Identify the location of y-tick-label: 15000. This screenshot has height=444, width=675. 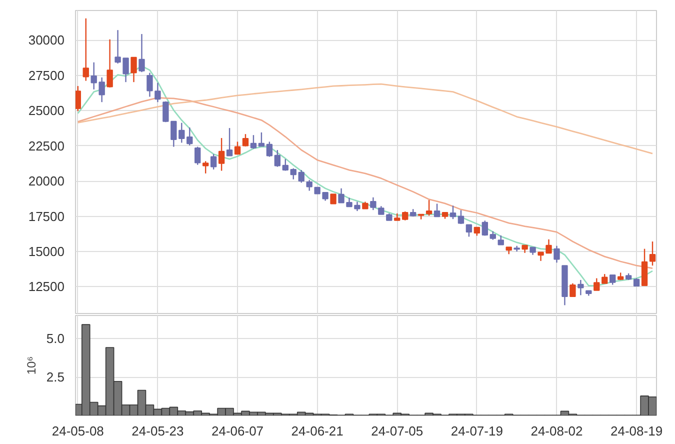
(46, 251).